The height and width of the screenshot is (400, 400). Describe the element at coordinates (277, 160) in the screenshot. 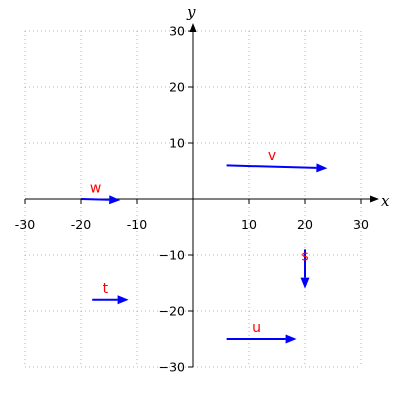

I see `vector-v: v` at that location.